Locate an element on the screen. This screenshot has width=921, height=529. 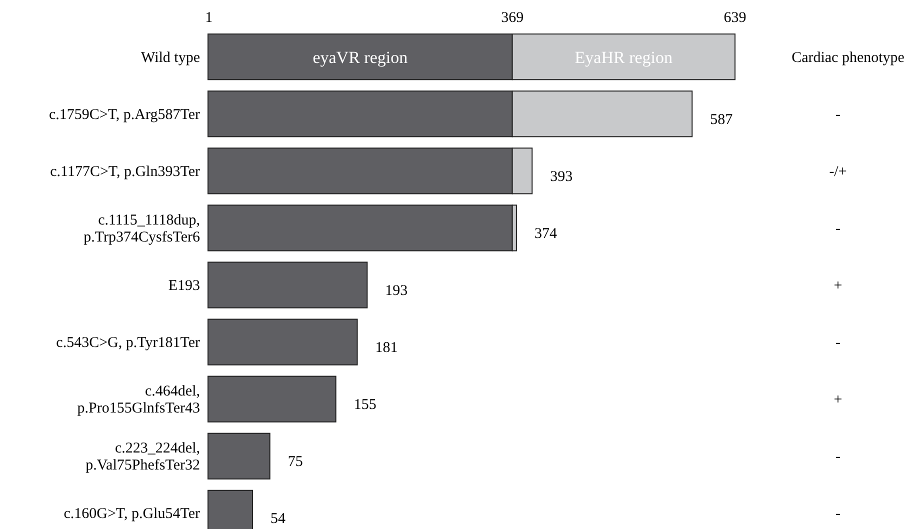
total-label: 193 is located at coordinates (396, 291).